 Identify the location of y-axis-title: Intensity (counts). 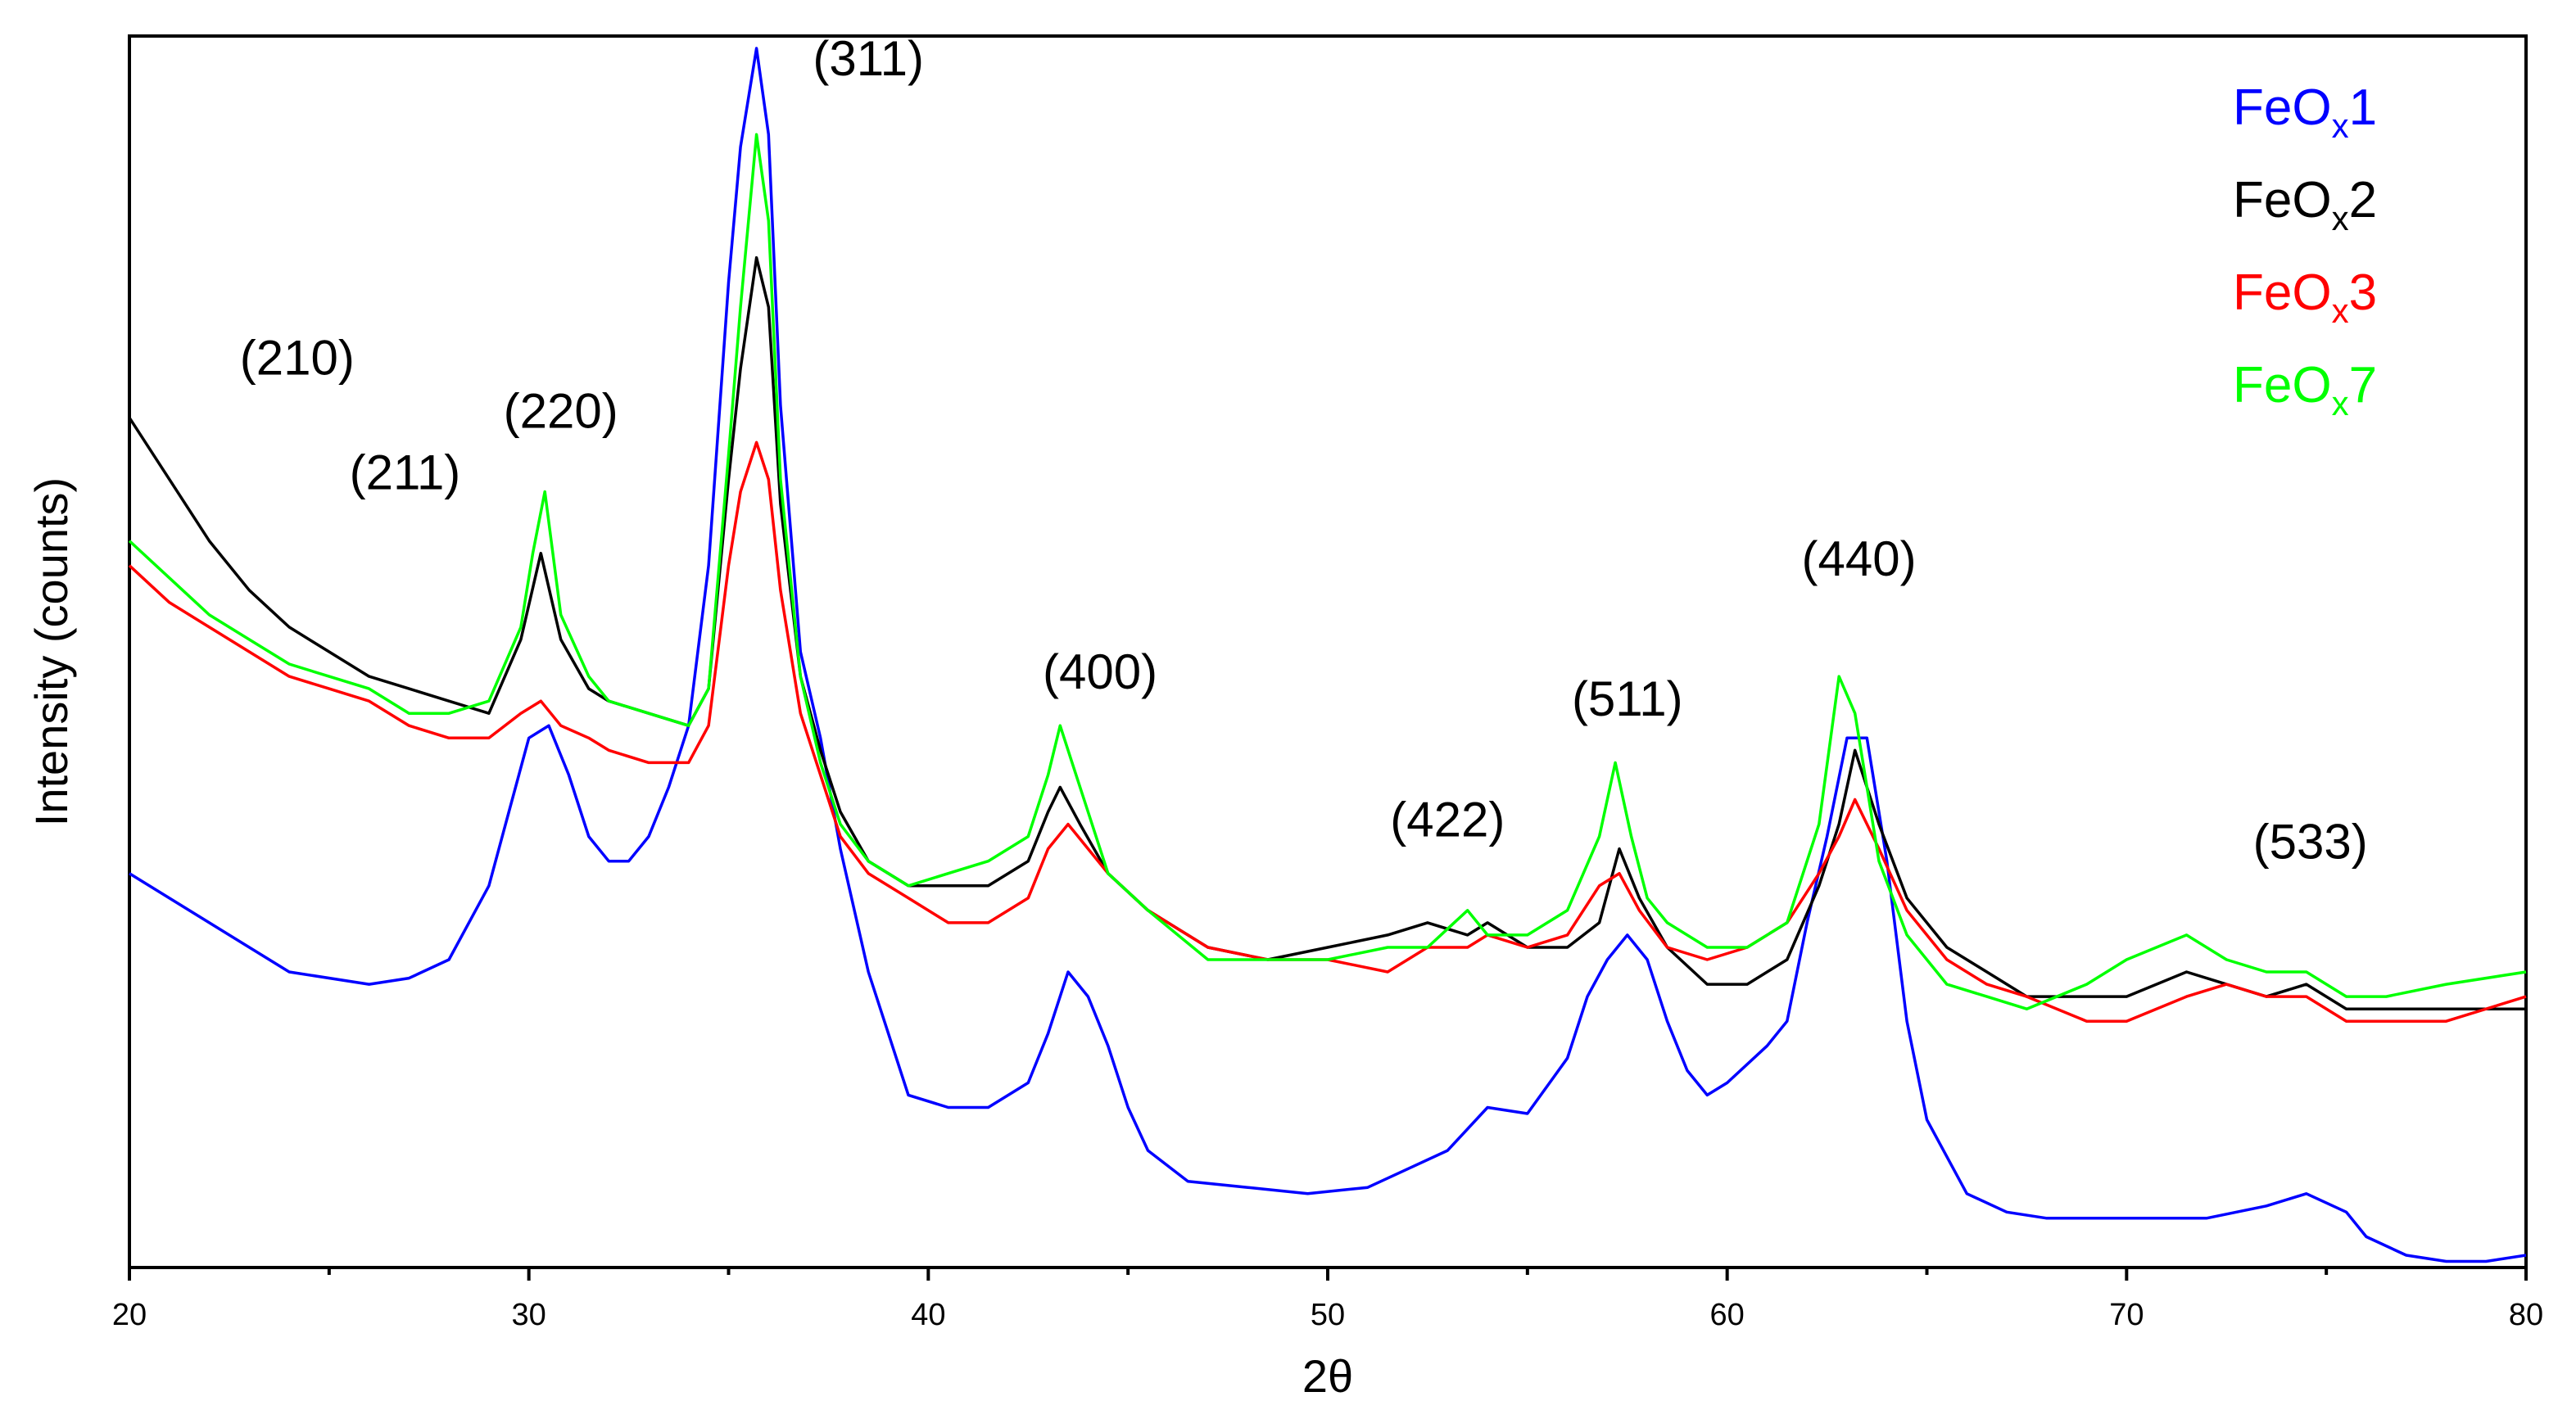
(51, 652).